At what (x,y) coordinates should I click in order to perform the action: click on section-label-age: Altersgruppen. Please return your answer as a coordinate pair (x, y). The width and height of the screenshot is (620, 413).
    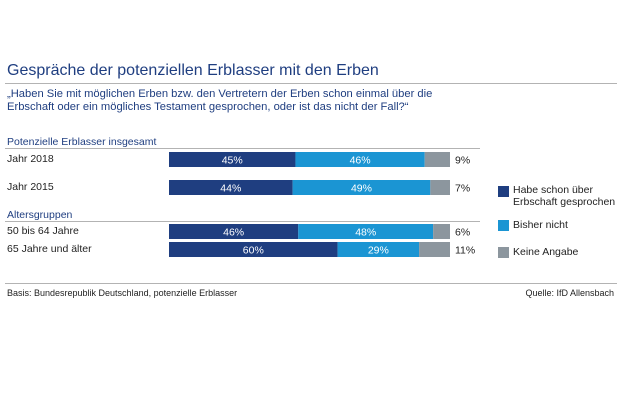
    Looking at the image, I should click on (40, 215).